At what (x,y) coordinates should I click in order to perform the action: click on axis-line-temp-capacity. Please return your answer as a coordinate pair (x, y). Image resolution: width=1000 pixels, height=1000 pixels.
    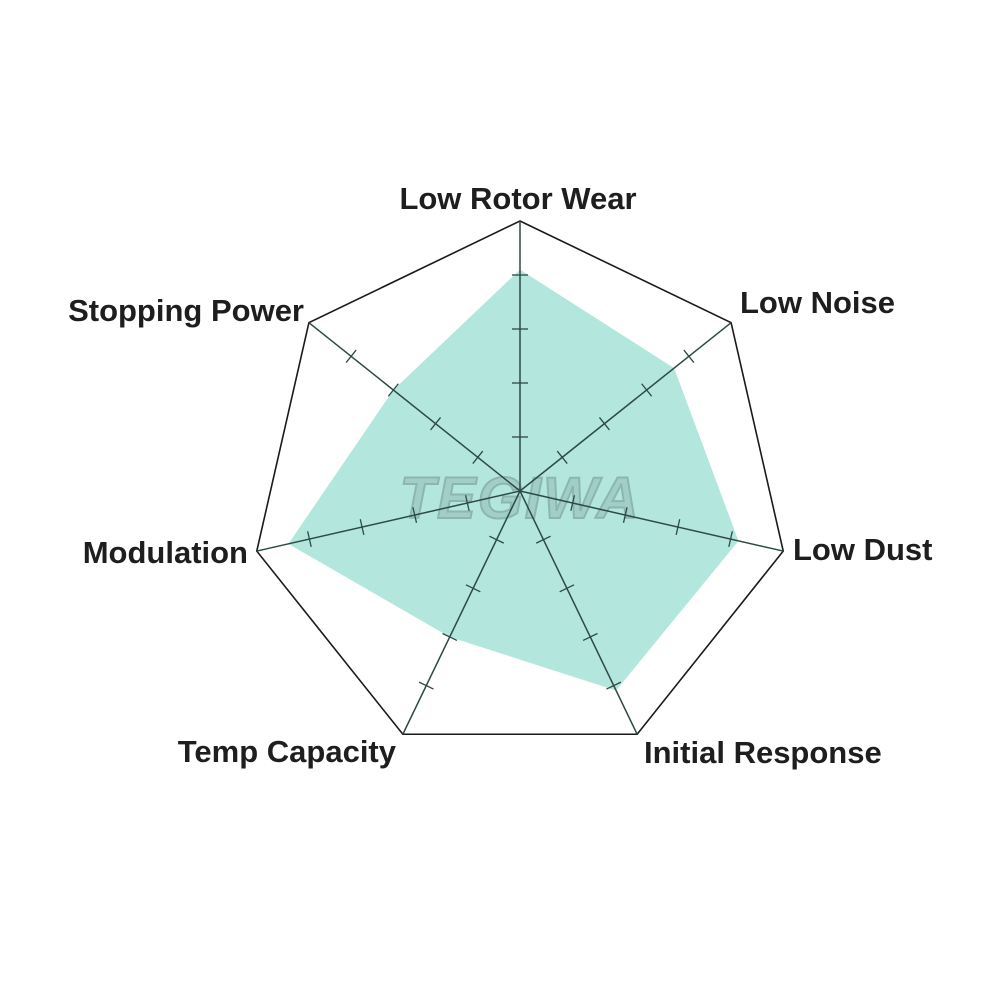
    Looking at the image, I should click on (461, 612).